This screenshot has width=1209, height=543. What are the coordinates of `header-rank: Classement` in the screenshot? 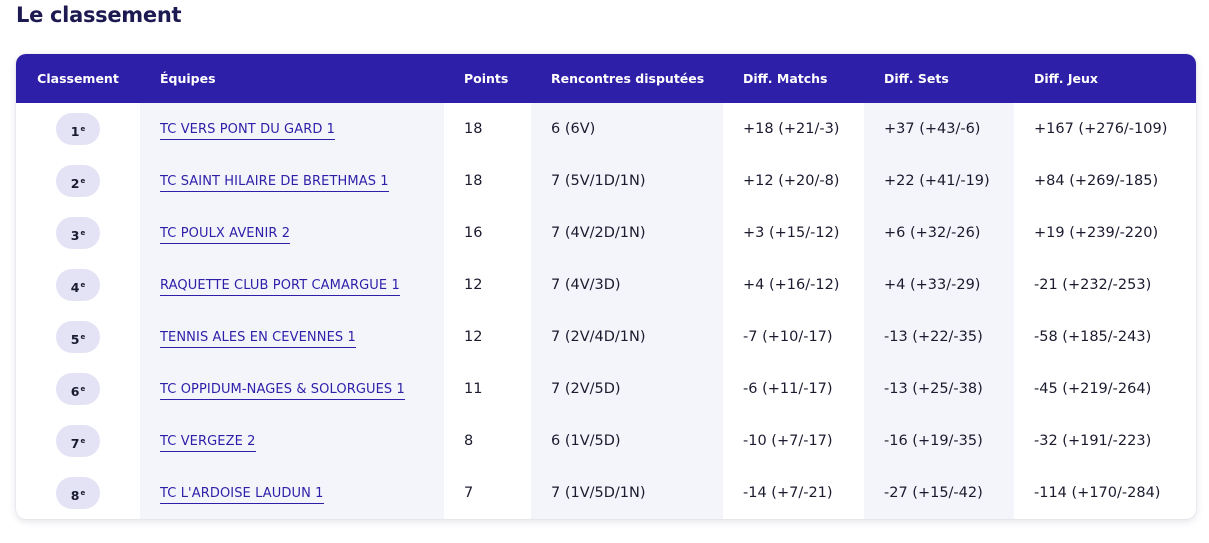 It's located at (78, 78).